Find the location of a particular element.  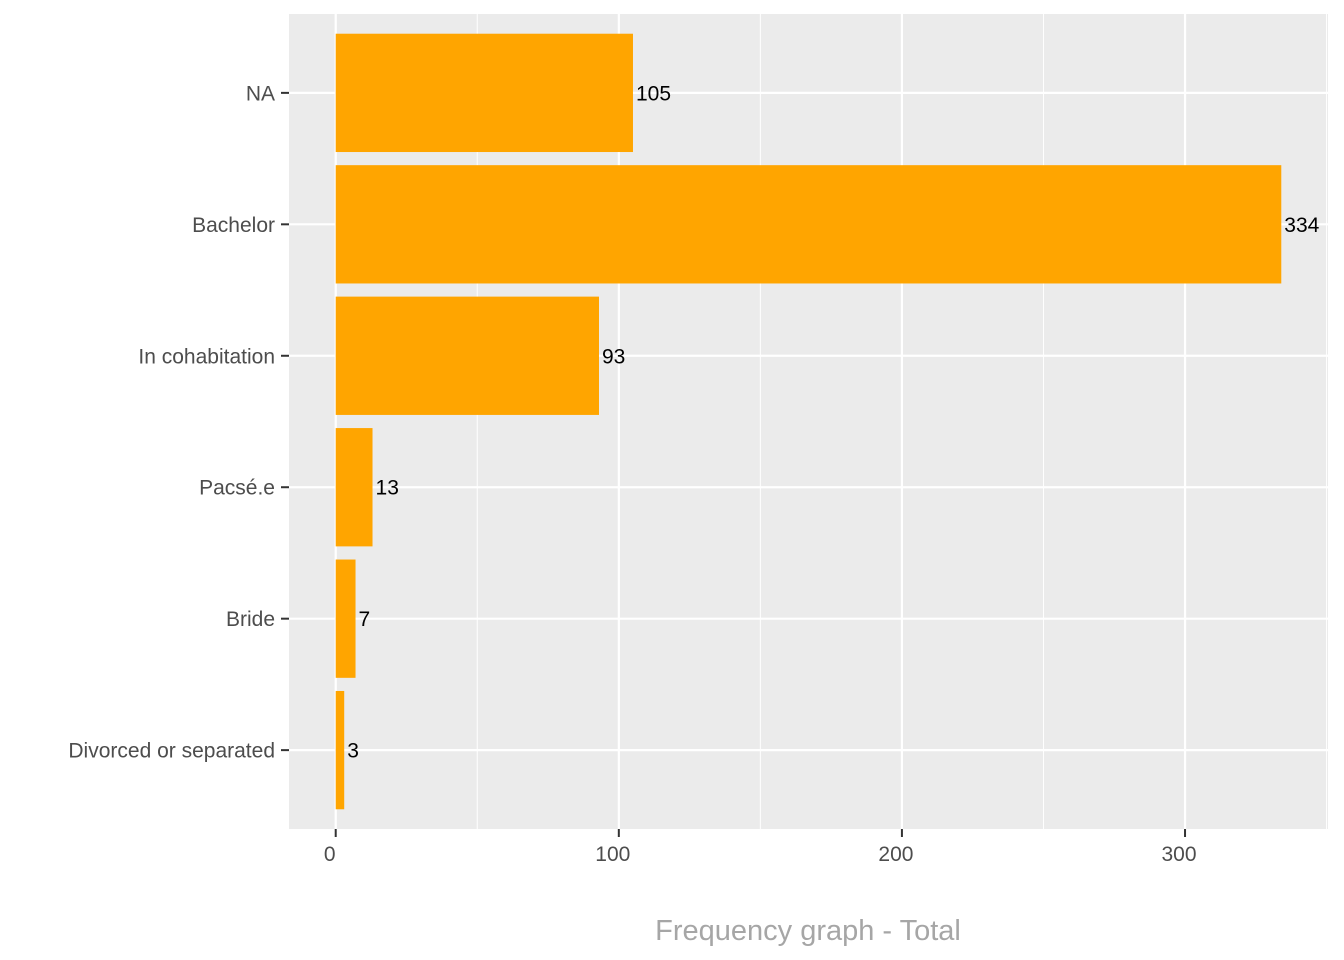

x-tick-label: 200 is located at coordinates (895, 854).